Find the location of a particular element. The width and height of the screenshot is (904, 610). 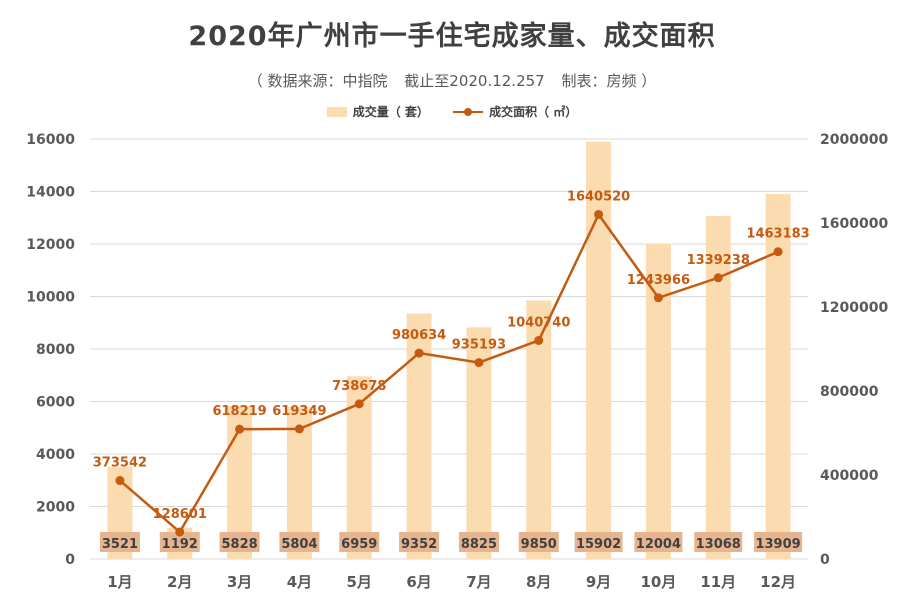

bar-value-label: 15902 is located at coordinates (598, 544).